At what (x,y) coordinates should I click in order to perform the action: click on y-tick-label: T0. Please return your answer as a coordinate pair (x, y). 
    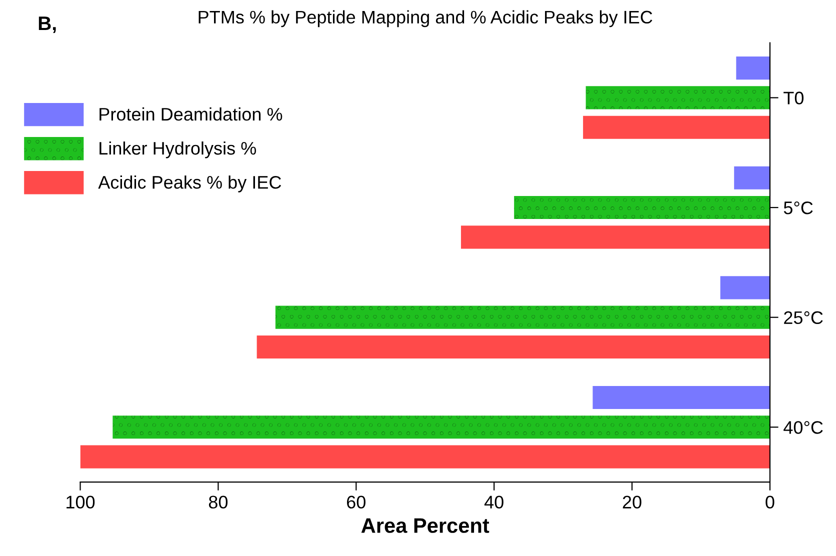
    Looking at the image, I should click on (794, 98).